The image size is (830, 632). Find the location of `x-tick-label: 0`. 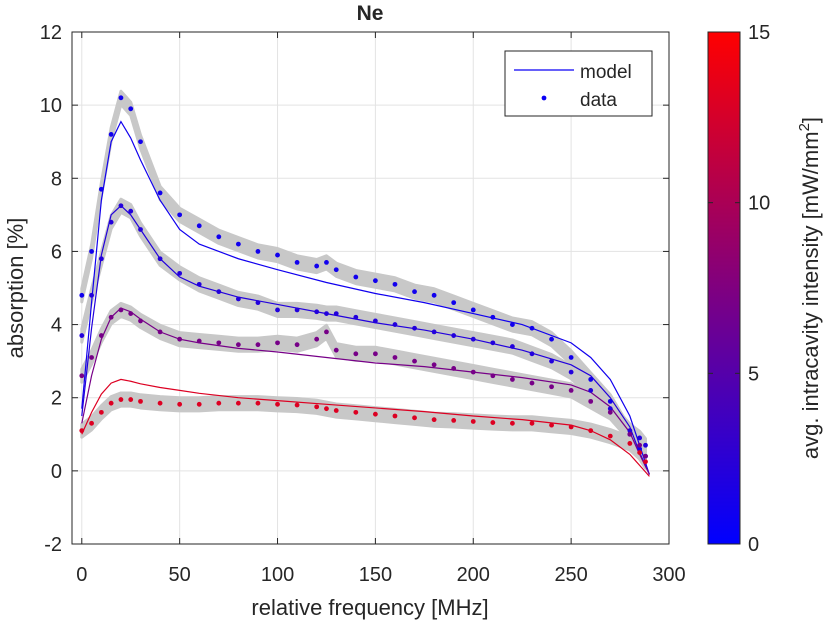

x-tick-label: 0 is located at coordinates (81, 575).